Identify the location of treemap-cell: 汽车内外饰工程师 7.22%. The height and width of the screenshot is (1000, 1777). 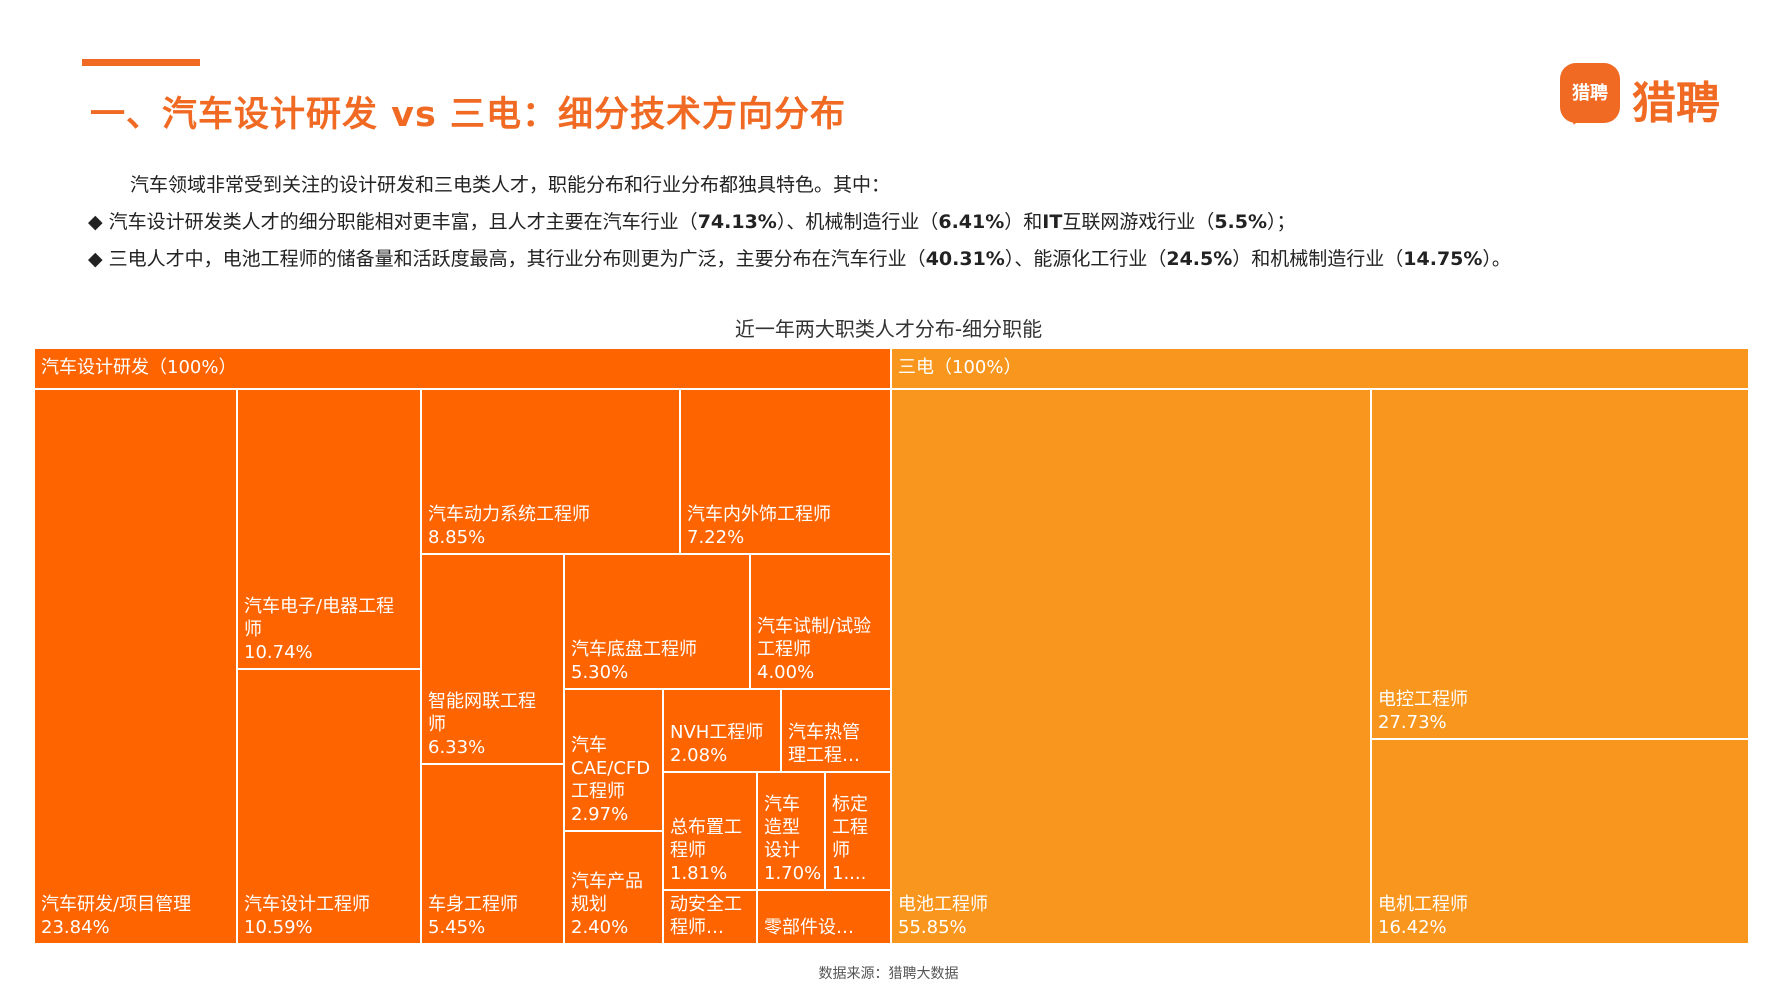
(785, 471).